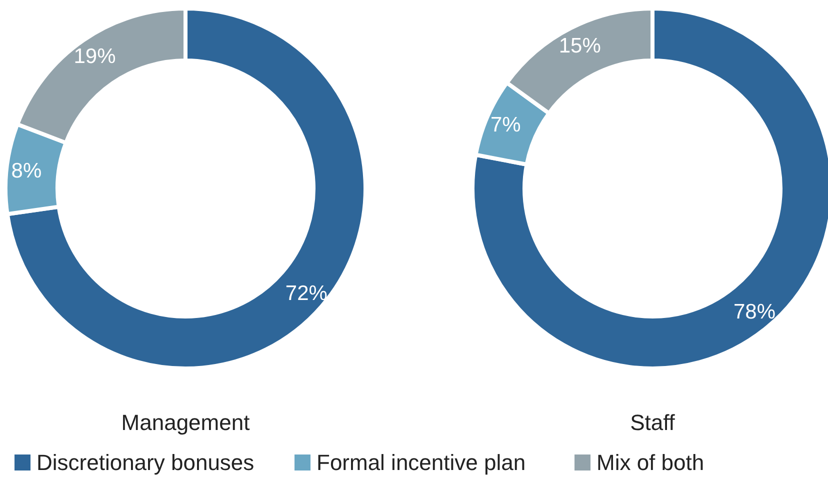  Describe the element at coordinates (505, 124) in the screenshot. I see `data-label: 7%` at that location.